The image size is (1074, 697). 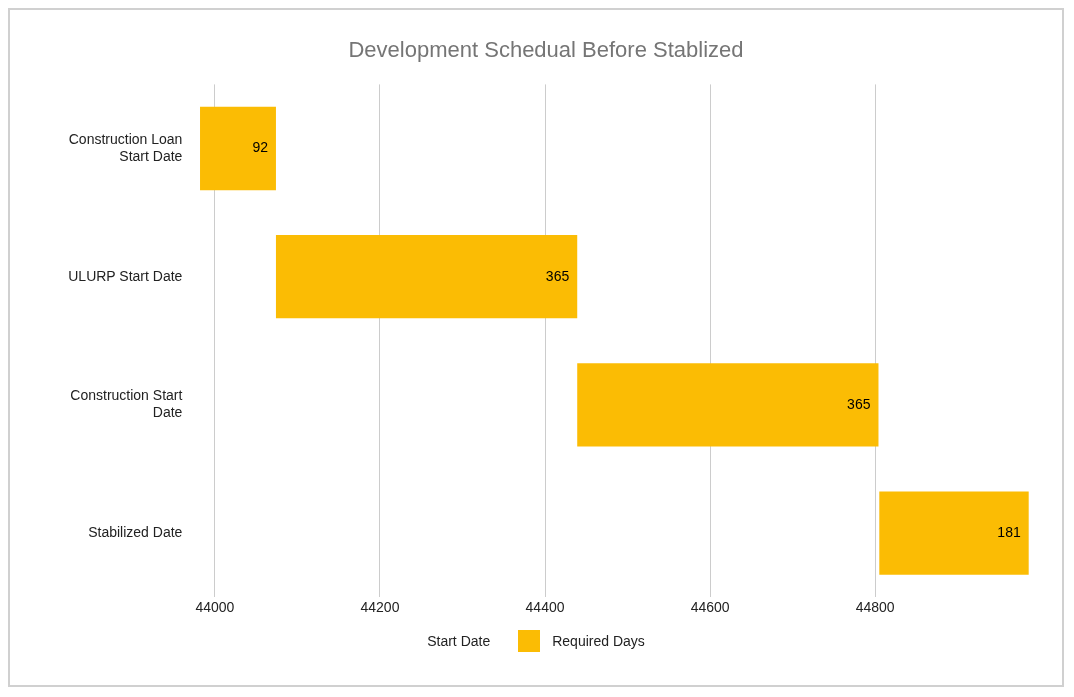 I want to click on x-tick-label: 44800, so click(x=875, y=607).